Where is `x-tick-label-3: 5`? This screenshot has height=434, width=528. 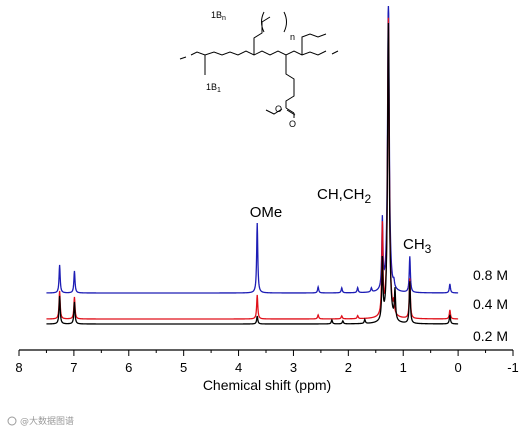 x-tick-label-3: 5 is located at coordinates (183, 367).